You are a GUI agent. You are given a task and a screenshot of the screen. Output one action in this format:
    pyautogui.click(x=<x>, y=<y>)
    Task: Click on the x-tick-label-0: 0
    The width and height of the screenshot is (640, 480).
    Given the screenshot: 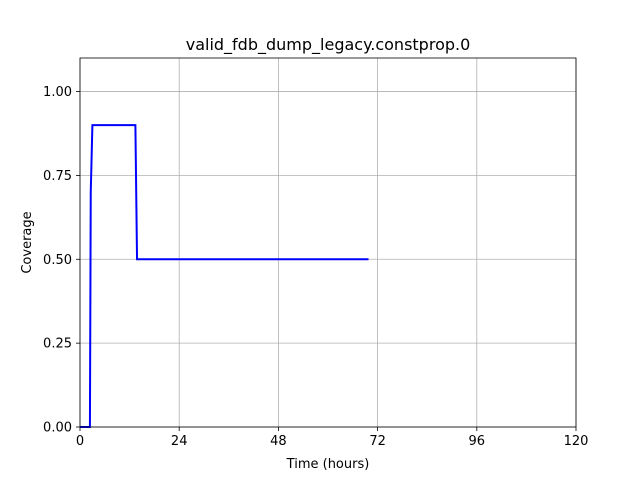 What is the action you would take?
    pyautogui.click(x=80, y=441)
    